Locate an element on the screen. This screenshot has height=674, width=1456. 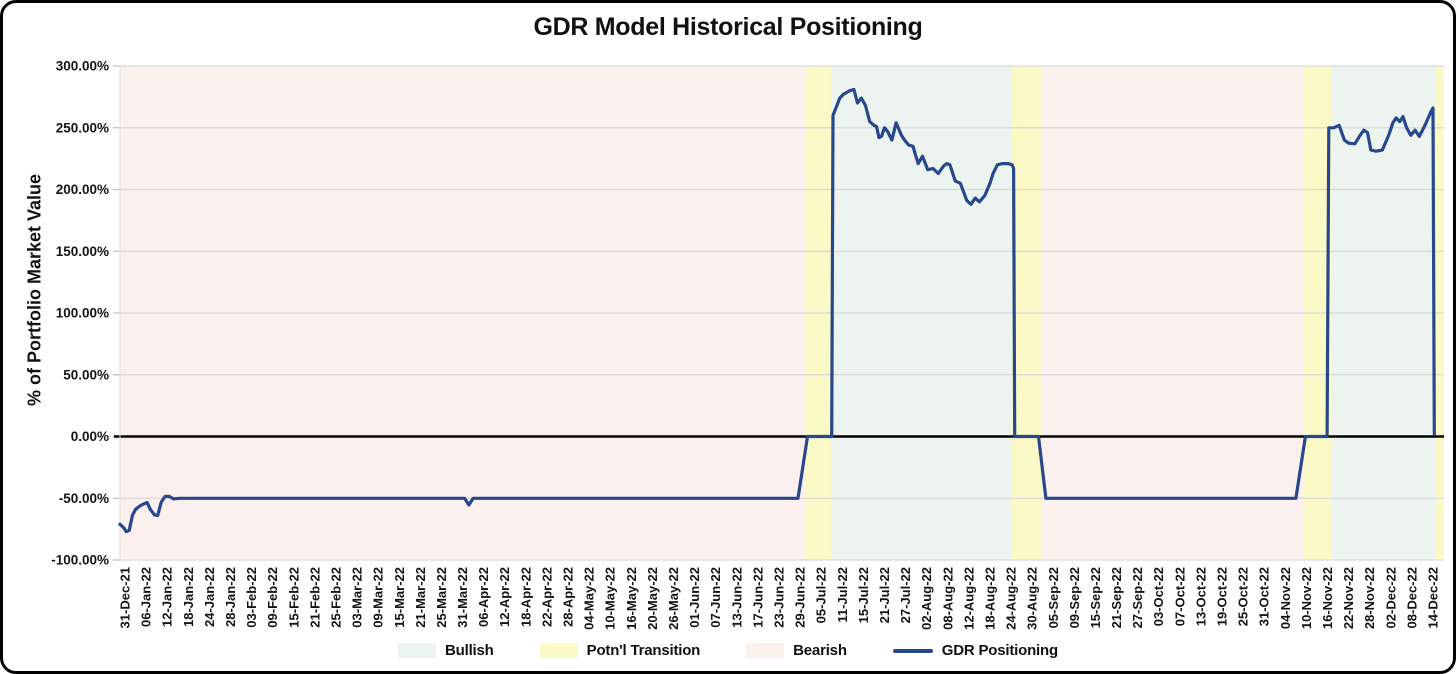
x-axis-tick-label: 23-Jun-22 is located at coordinates (779, 597).